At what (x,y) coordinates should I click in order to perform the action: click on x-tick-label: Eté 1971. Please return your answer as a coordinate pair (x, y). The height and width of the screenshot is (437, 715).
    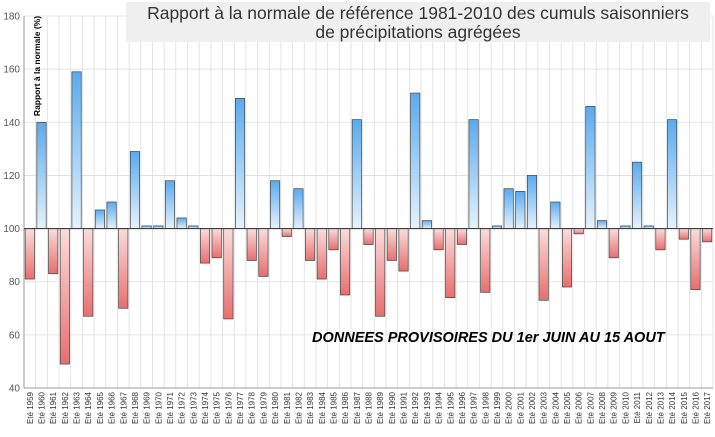
    Looking at the image, I should click on (170, 407).